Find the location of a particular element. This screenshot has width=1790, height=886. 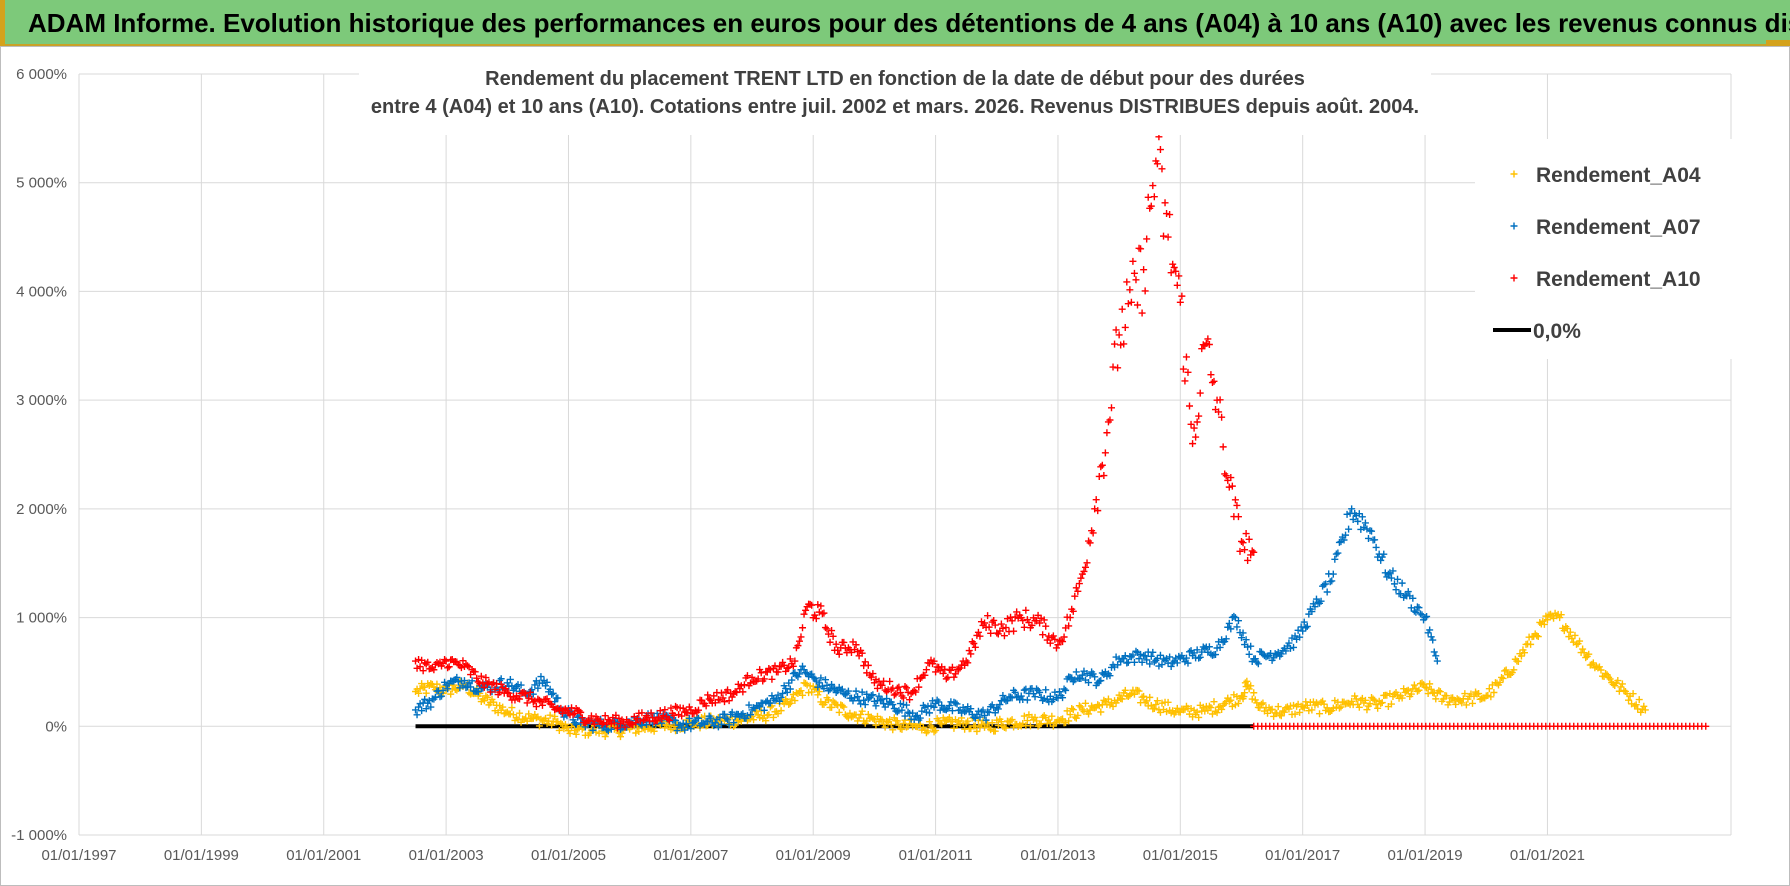

x-tick-label: 01/01/1997 is located at coordinates (78, 855).